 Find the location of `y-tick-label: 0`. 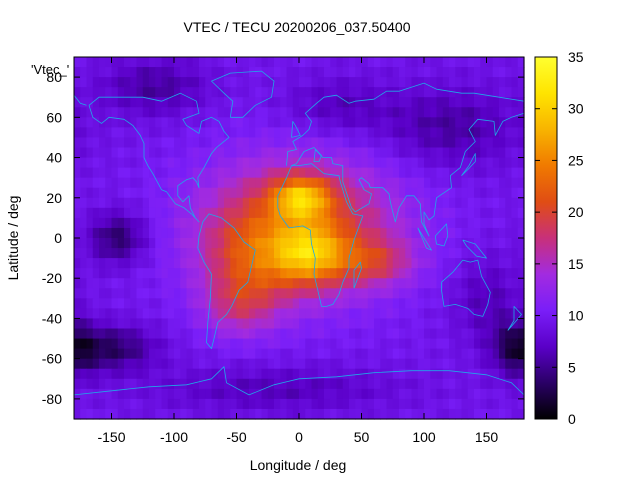

y-tick-label: 0 is located at coordinates (58, 238).